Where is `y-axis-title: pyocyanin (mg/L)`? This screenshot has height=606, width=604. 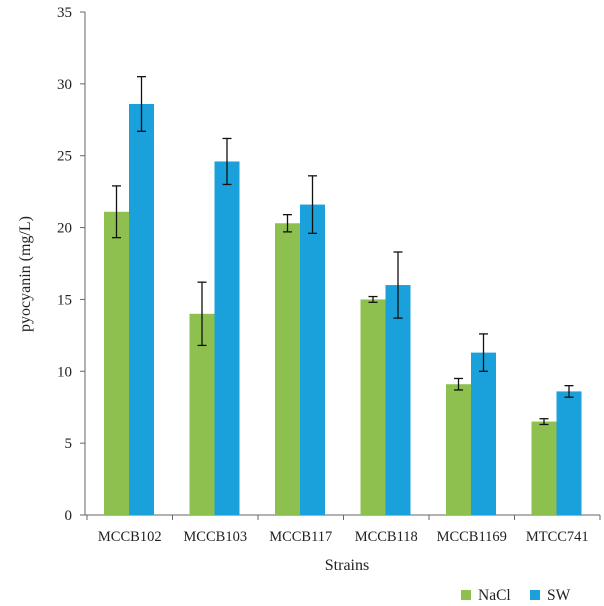 y-axis-title: pyocyanin (mg/L) is located at coordinates (25, 274).